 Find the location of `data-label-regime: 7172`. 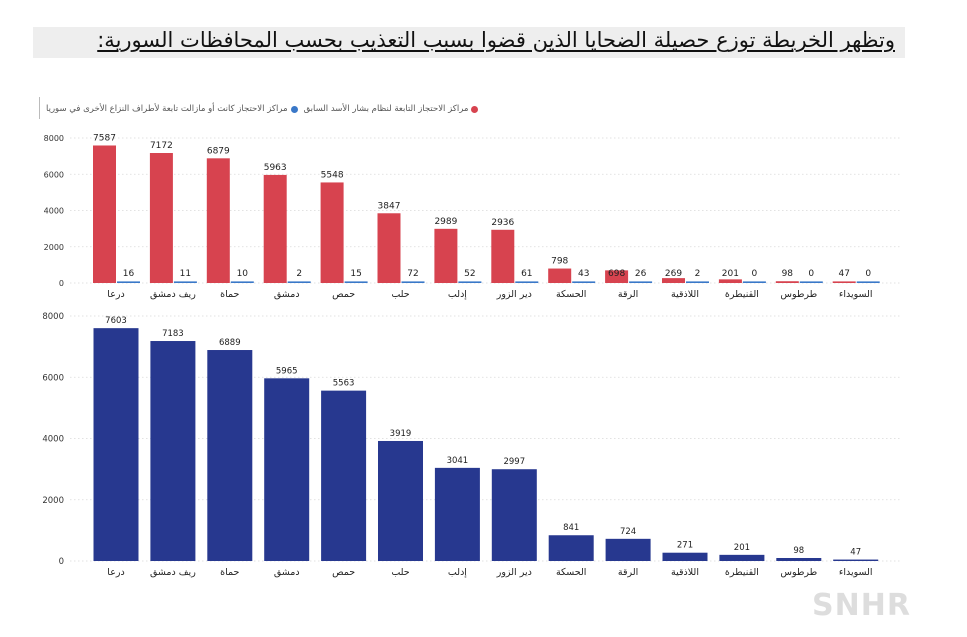

data-label-regime: 7172 is located at coordinates (161, 146).